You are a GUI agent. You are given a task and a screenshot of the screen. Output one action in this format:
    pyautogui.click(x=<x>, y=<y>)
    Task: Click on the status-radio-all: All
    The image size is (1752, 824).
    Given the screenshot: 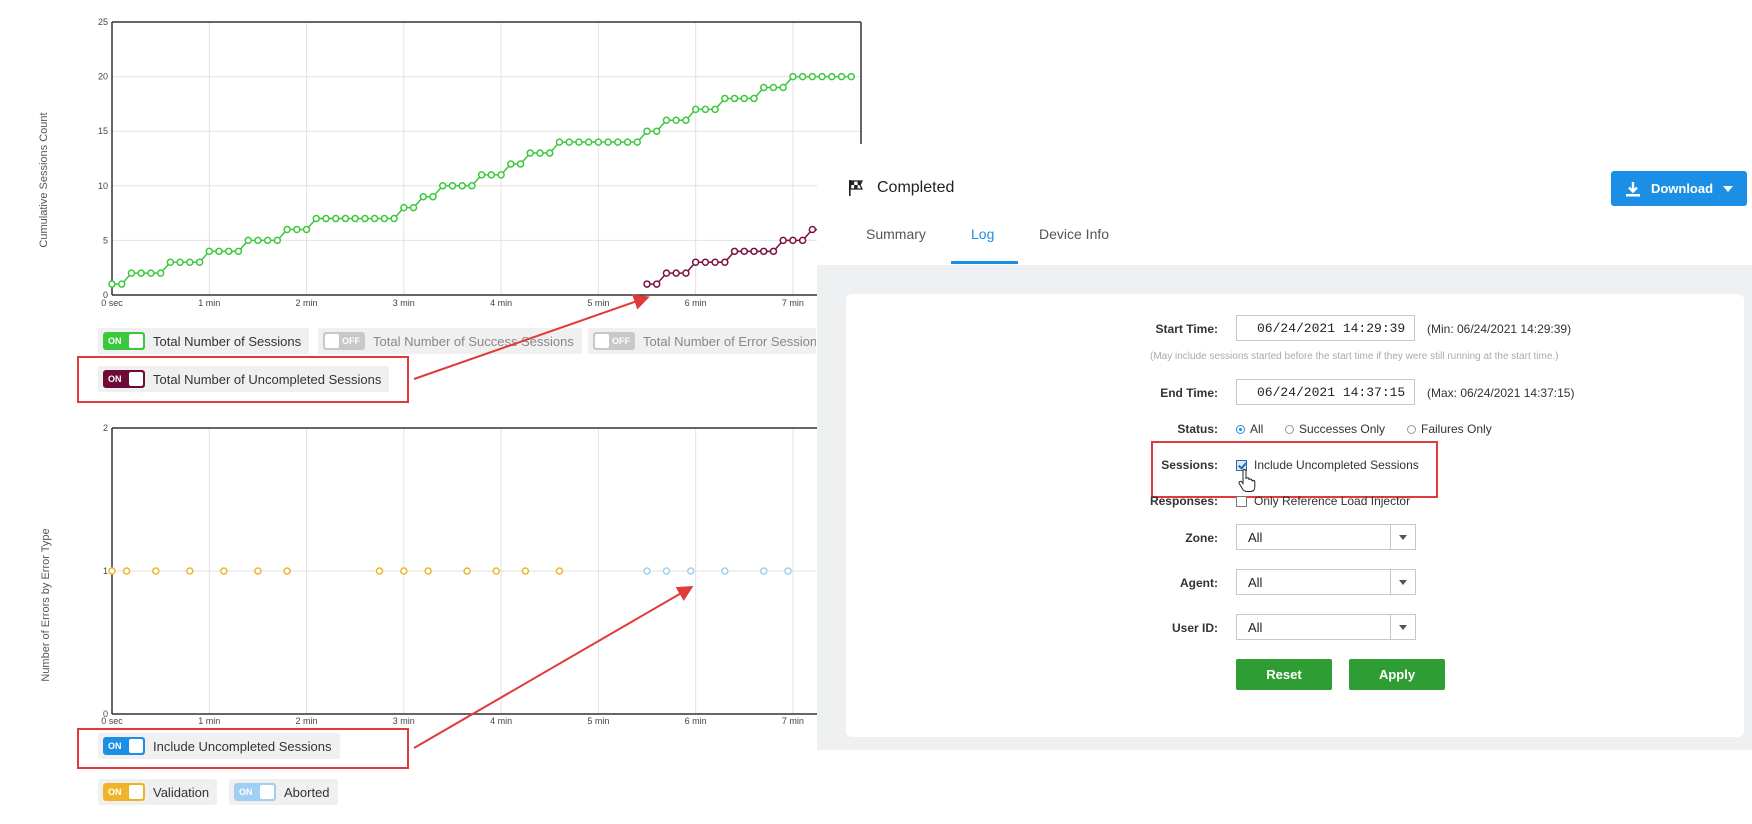 What is the action you would take?
    pyautogui.click(x=1249, y=429)
    